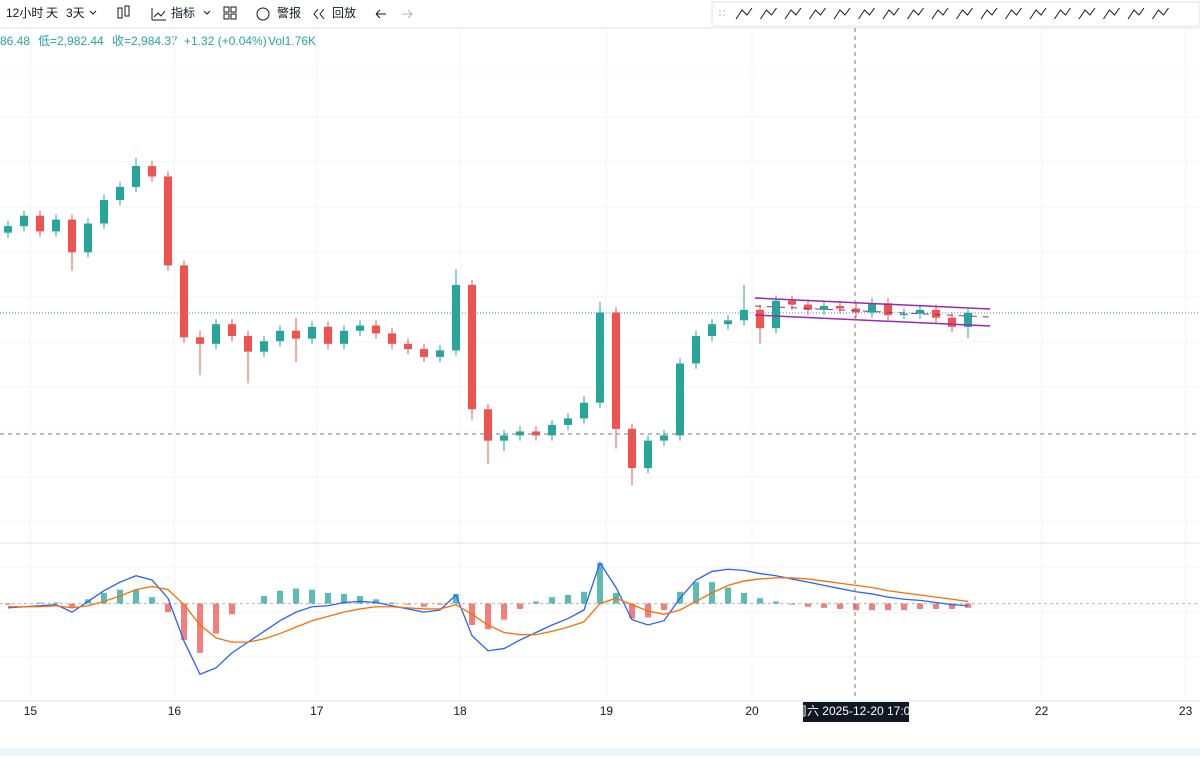 Image resolution: width=1200 pixels, height=761 pixels. Describe the element at coordinates (183, 12) in the screenshot. I see `indicators-button: 指标` at that location.